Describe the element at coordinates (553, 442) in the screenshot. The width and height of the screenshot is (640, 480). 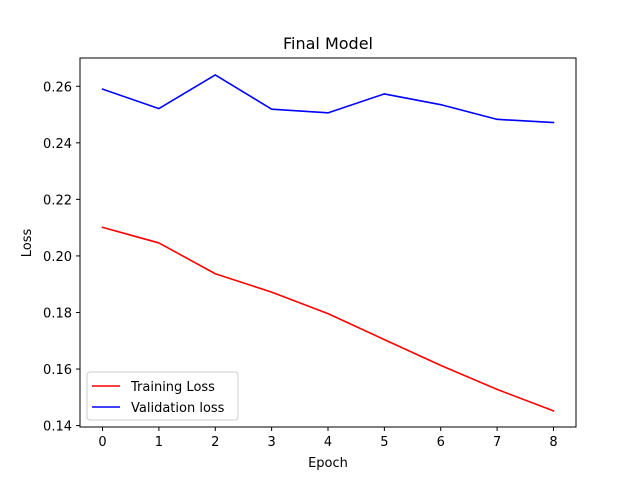
I see `x-tick-label: 8` at that location.